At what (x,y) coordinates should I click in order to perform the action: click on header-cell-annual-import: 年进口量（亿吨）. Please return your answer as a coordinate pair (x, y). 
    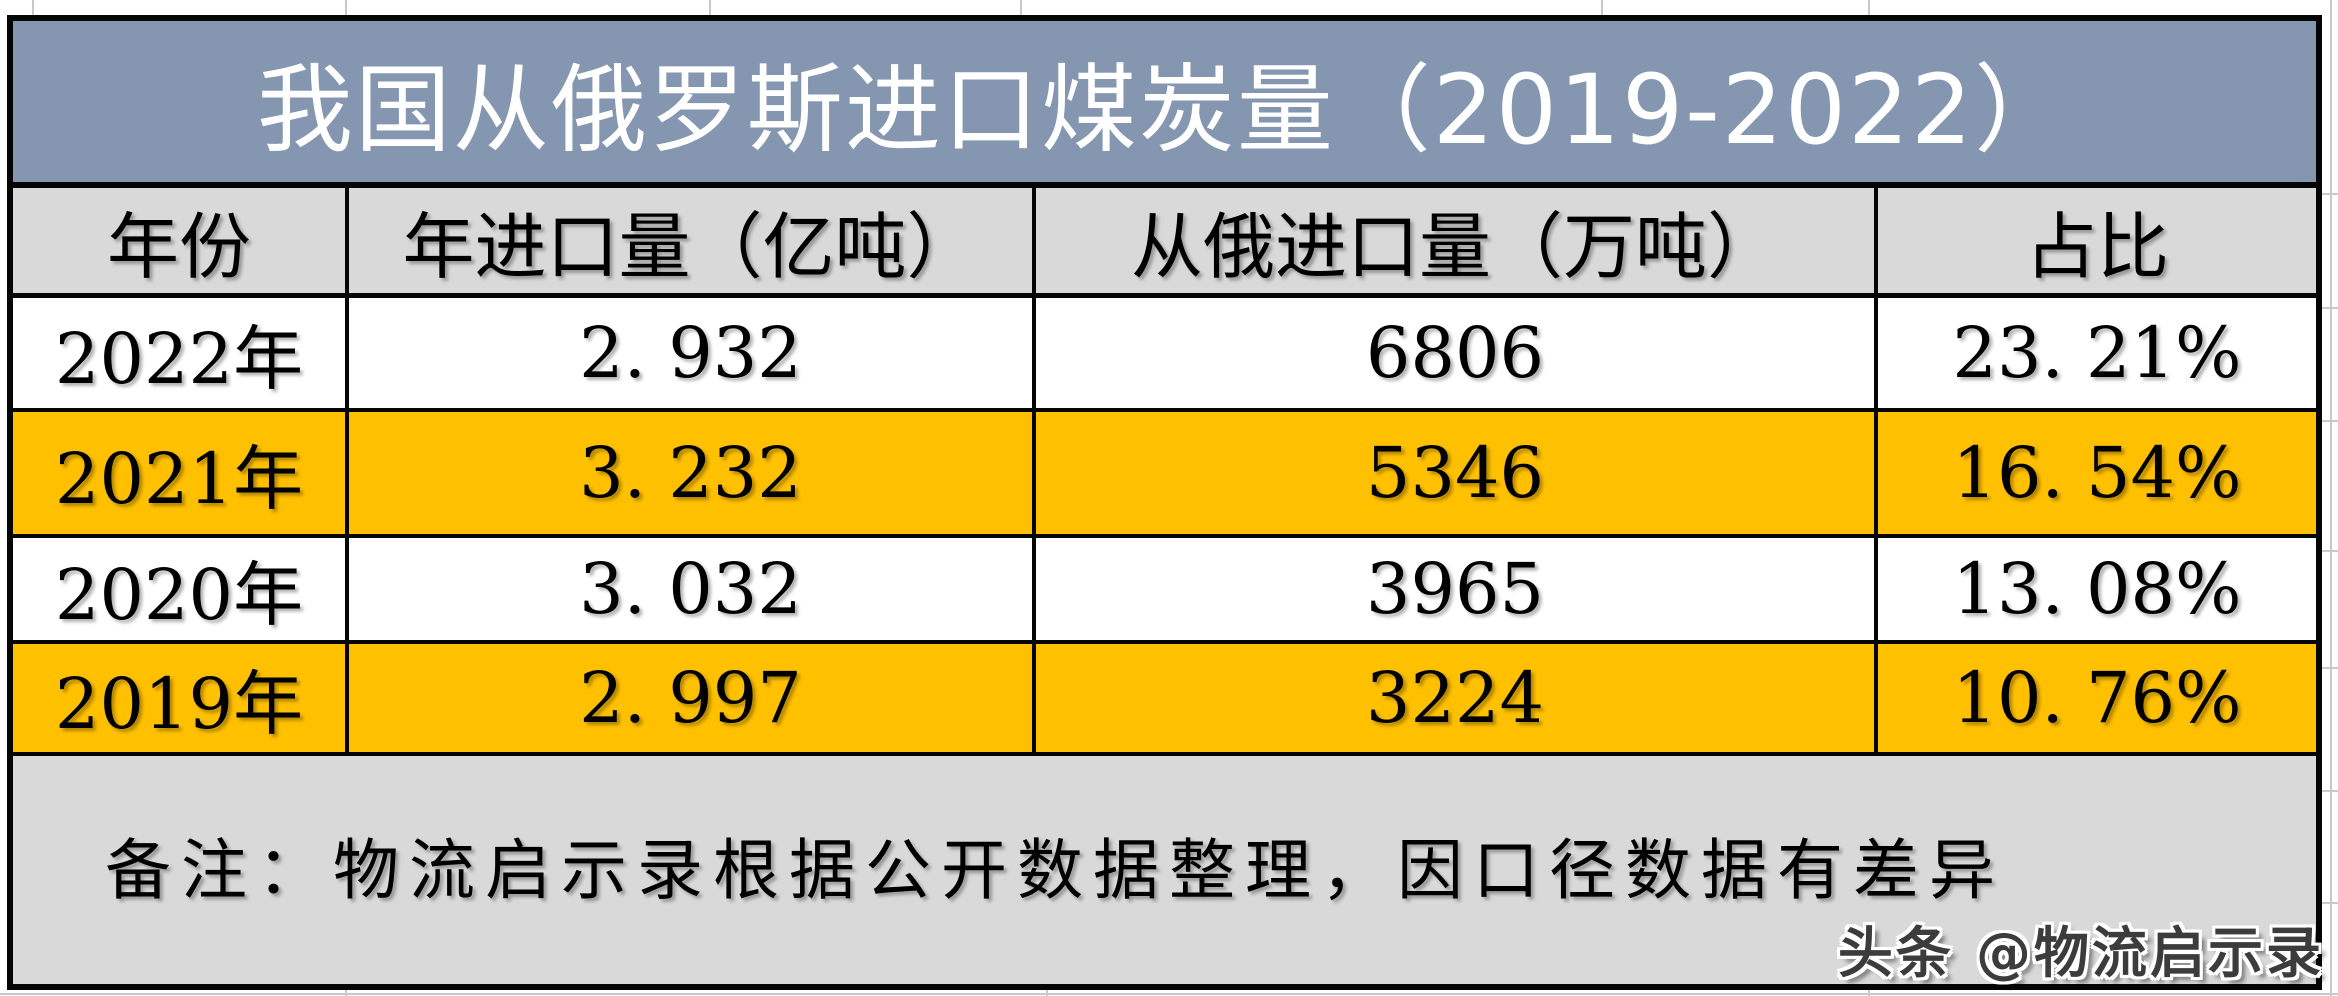
    Looking at the image, I should click on (692, 240).